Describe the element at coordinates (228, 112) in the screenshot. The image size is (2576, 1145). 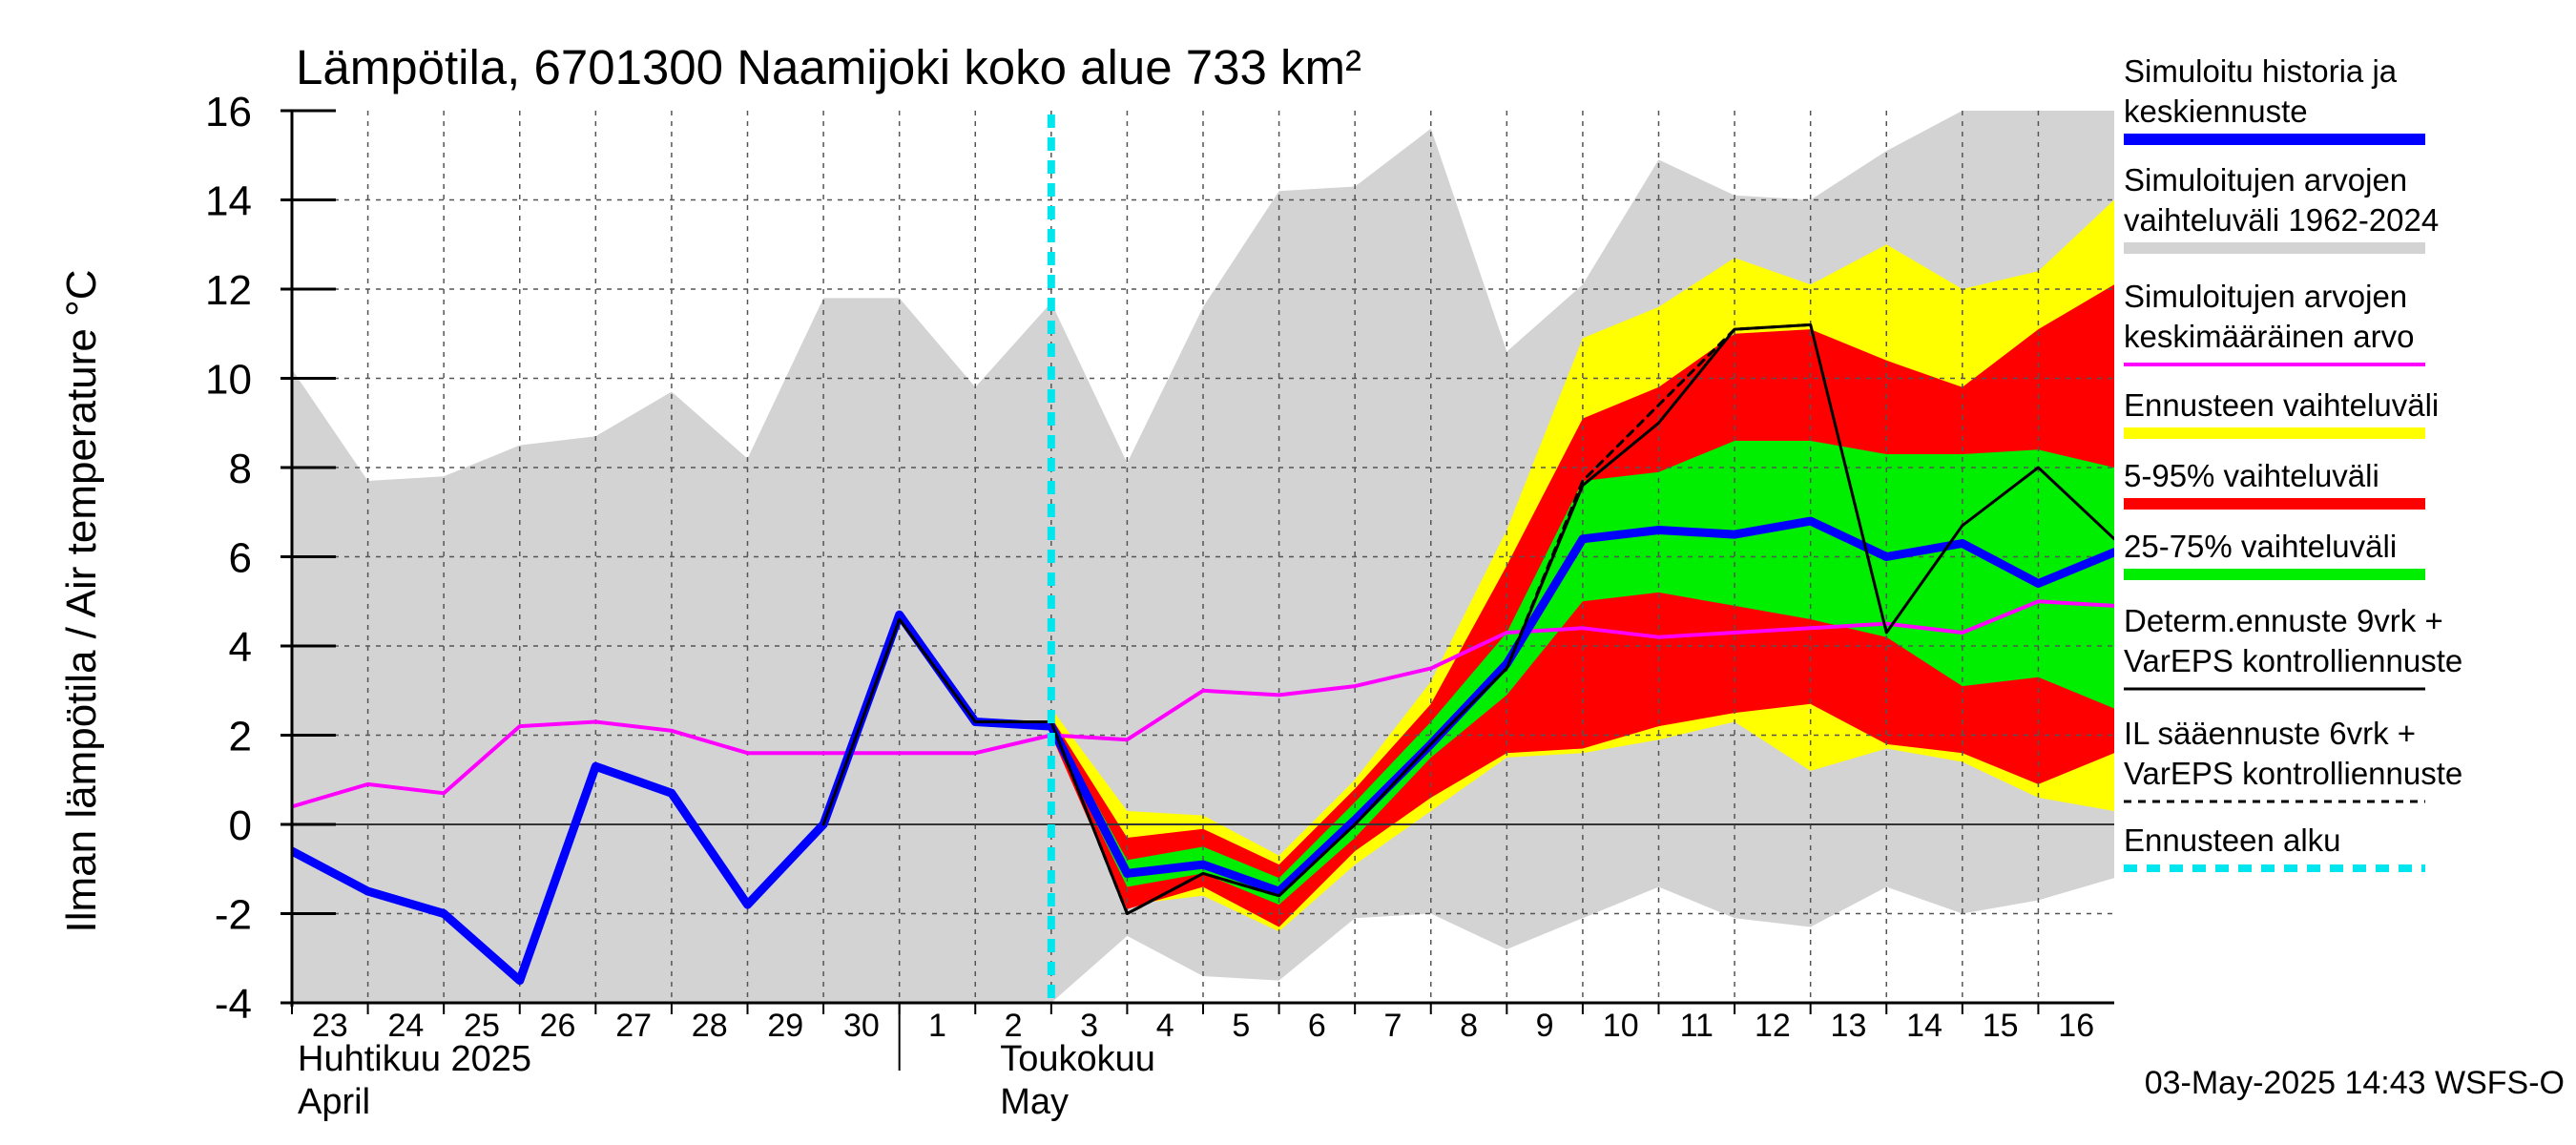
I see `y-tick-label: 16` at that location.